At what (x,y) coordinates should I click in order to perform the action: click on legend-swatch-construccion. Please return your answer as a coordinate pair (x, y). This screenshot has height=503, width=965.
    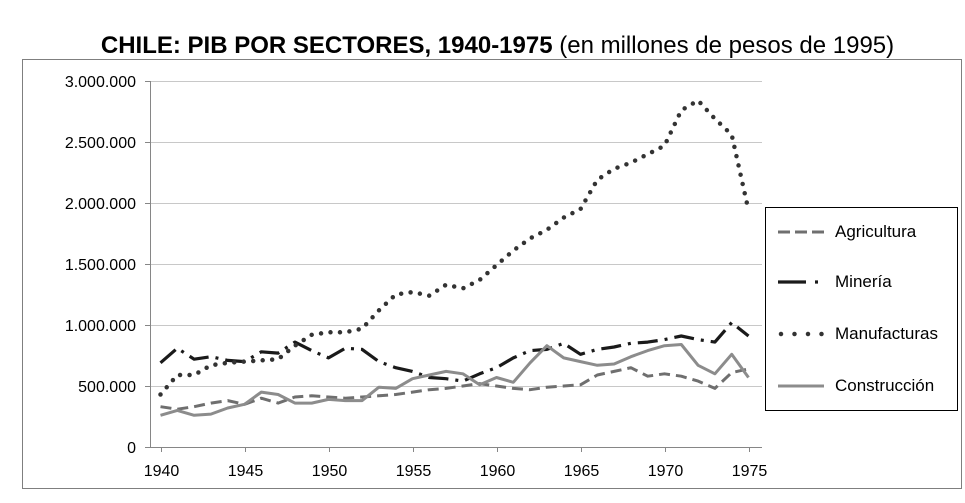
    Looking at the image, I should click on (801, 386).